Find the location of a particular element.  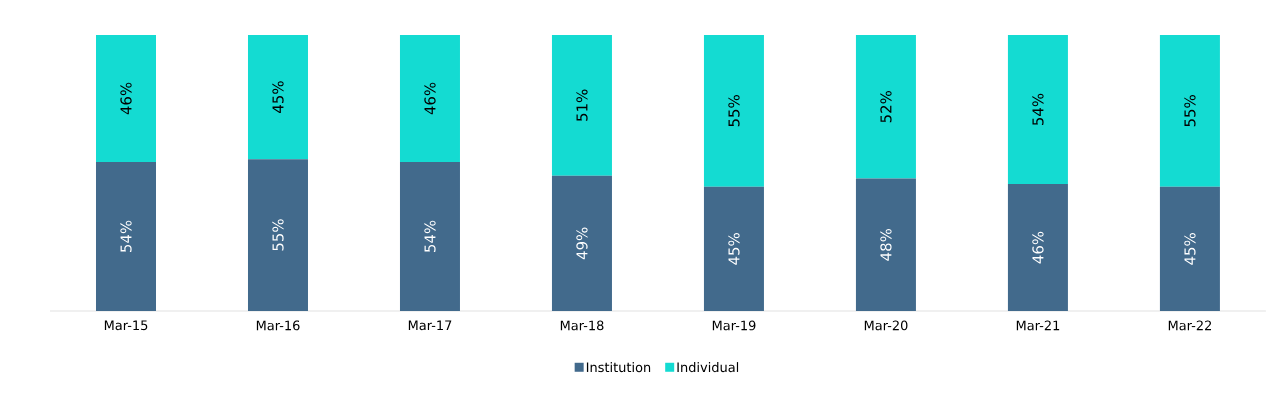

data-label: 48% is located at coordinates (886, 244).